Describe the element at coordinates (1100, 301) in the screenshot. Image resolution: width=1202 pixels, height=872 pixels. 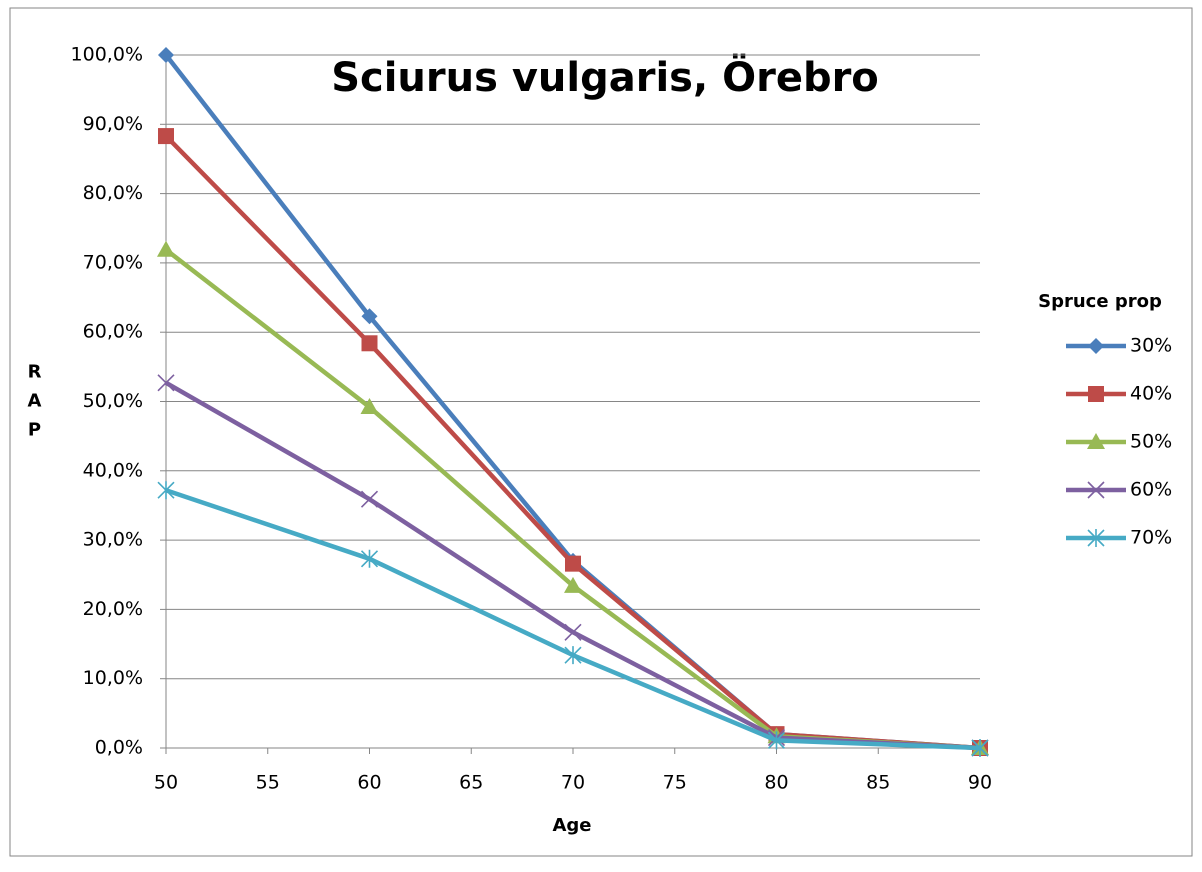
I see `legend-title: Spruce prop` at that location.